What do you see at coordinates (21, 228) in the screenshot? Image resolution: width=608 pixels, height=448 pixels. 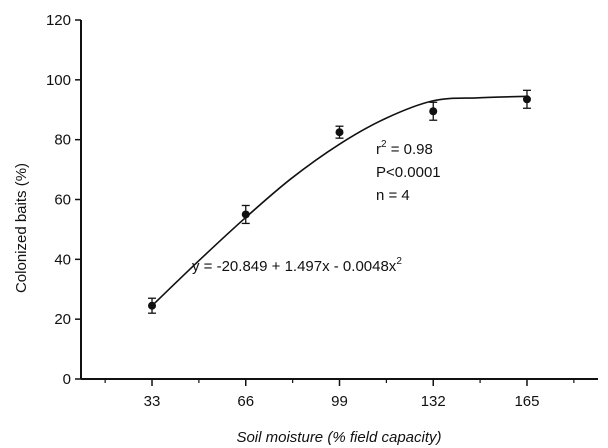 I see `y-axis-title: Colonized baits (%)` at bounding box center [21, 228].